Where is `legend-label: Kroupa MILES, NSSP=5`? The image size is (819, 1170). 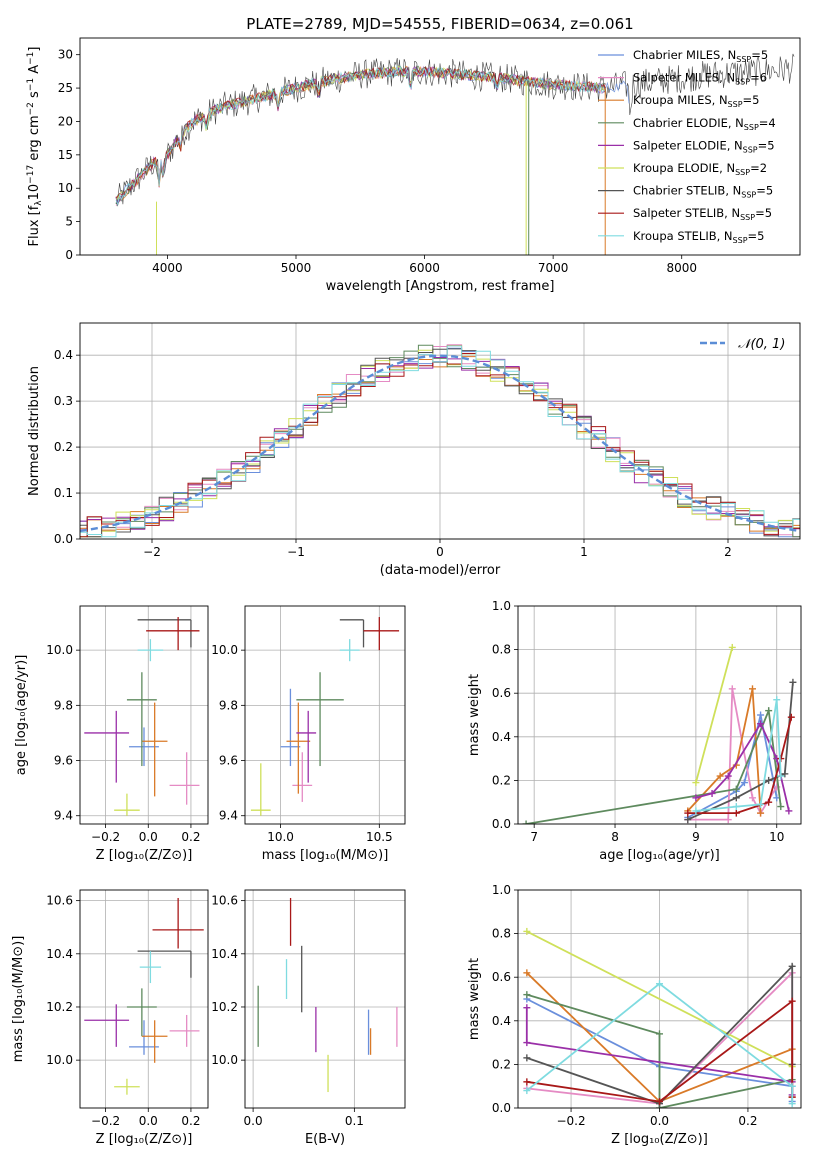
legend-label: Kroupa MILES, NSSP=5 is located at coordinates (696, 101).